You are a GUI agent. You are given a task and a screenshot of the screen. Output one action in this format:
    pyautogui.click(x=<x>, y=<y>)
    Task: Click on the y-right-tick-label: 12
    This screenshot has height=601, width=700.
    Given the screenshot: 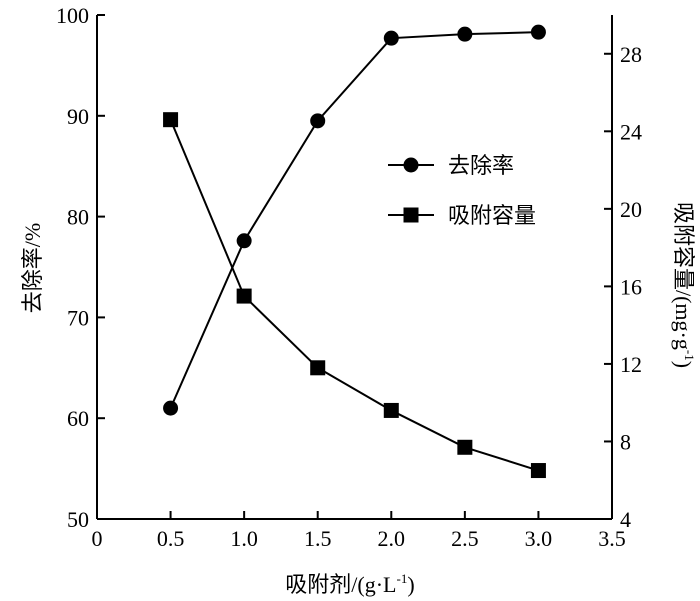 What is the action you would take?
    pyautogui.click(x=631, y=364)
    